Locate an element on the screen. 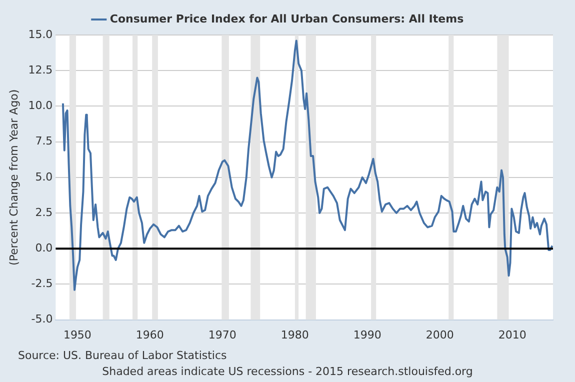 The width and height of the screenshot is (575, 382). y-tick-label: 12.5 is located at coordinates (40, 69).